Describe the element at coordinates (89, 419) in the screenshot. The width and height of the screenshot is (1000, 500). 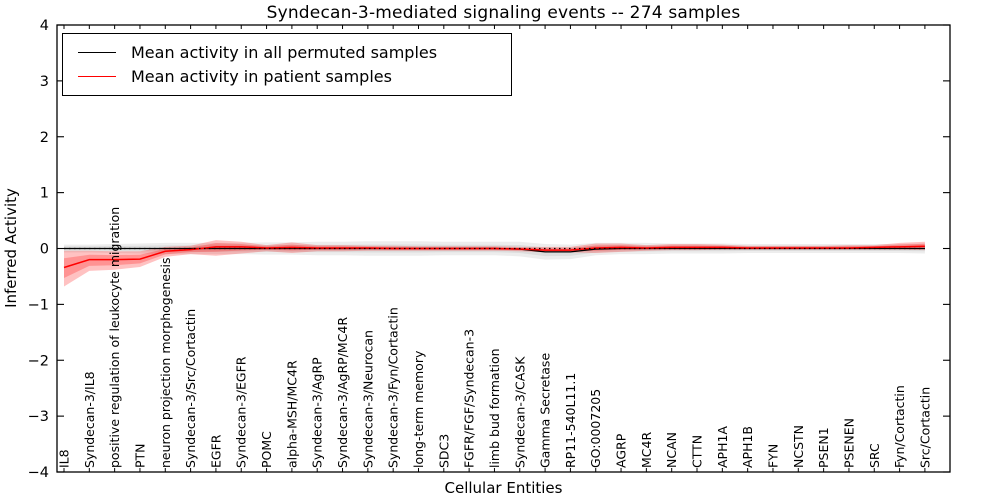
I see `x-tick-label: Syndecan-3/IL8` at that location.